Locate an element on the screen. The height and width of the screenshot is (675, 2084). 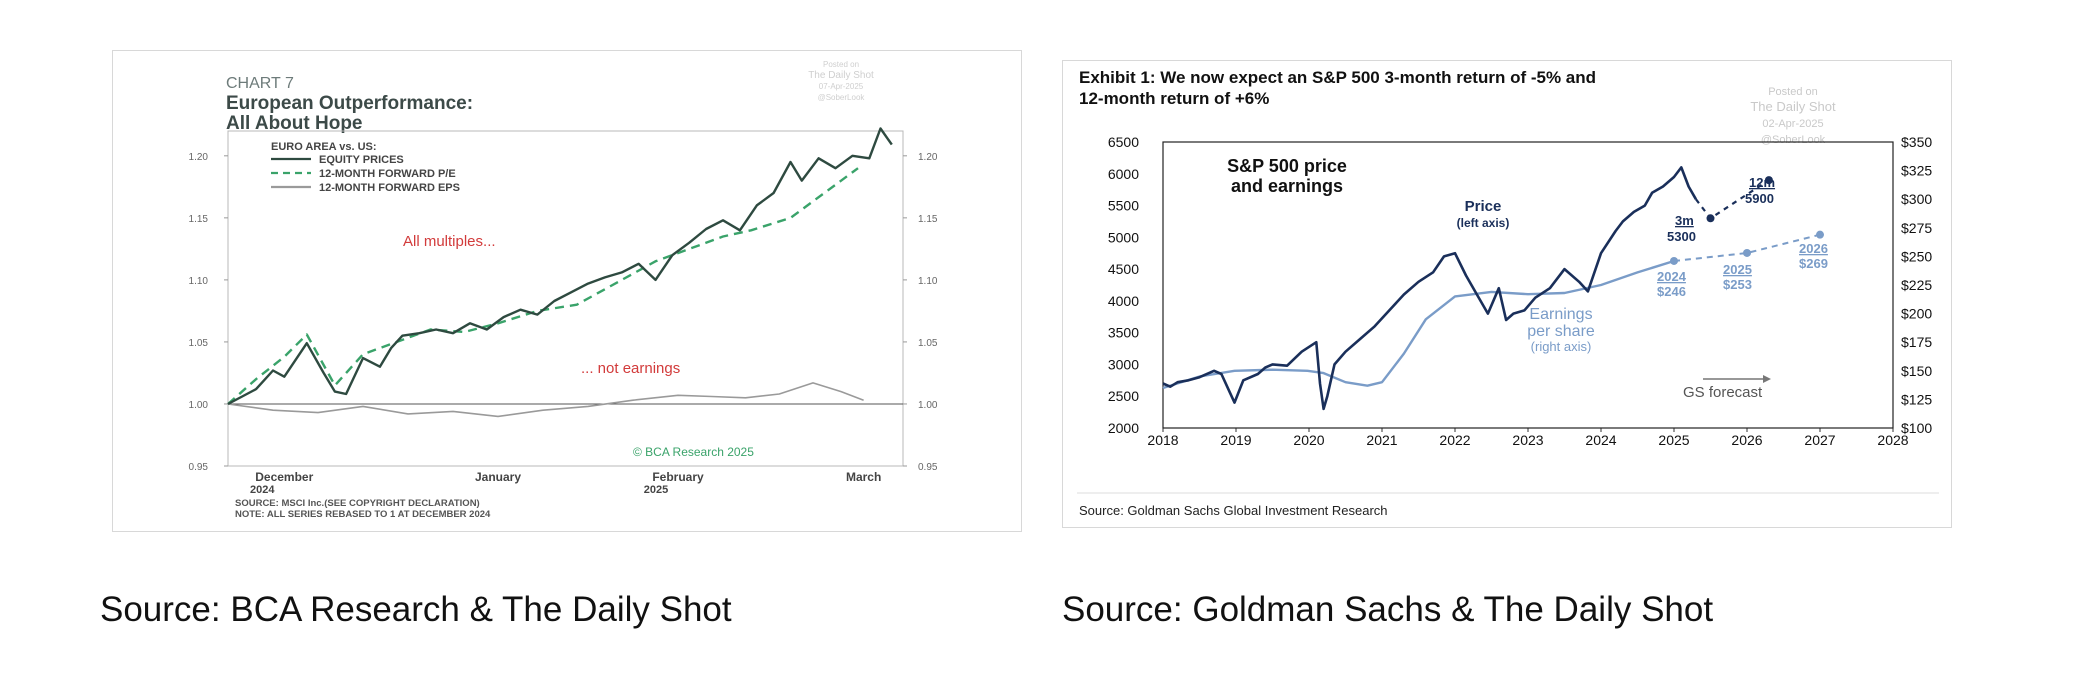
eps-forecast-value: $246 is located at coordinates (1671, 291).